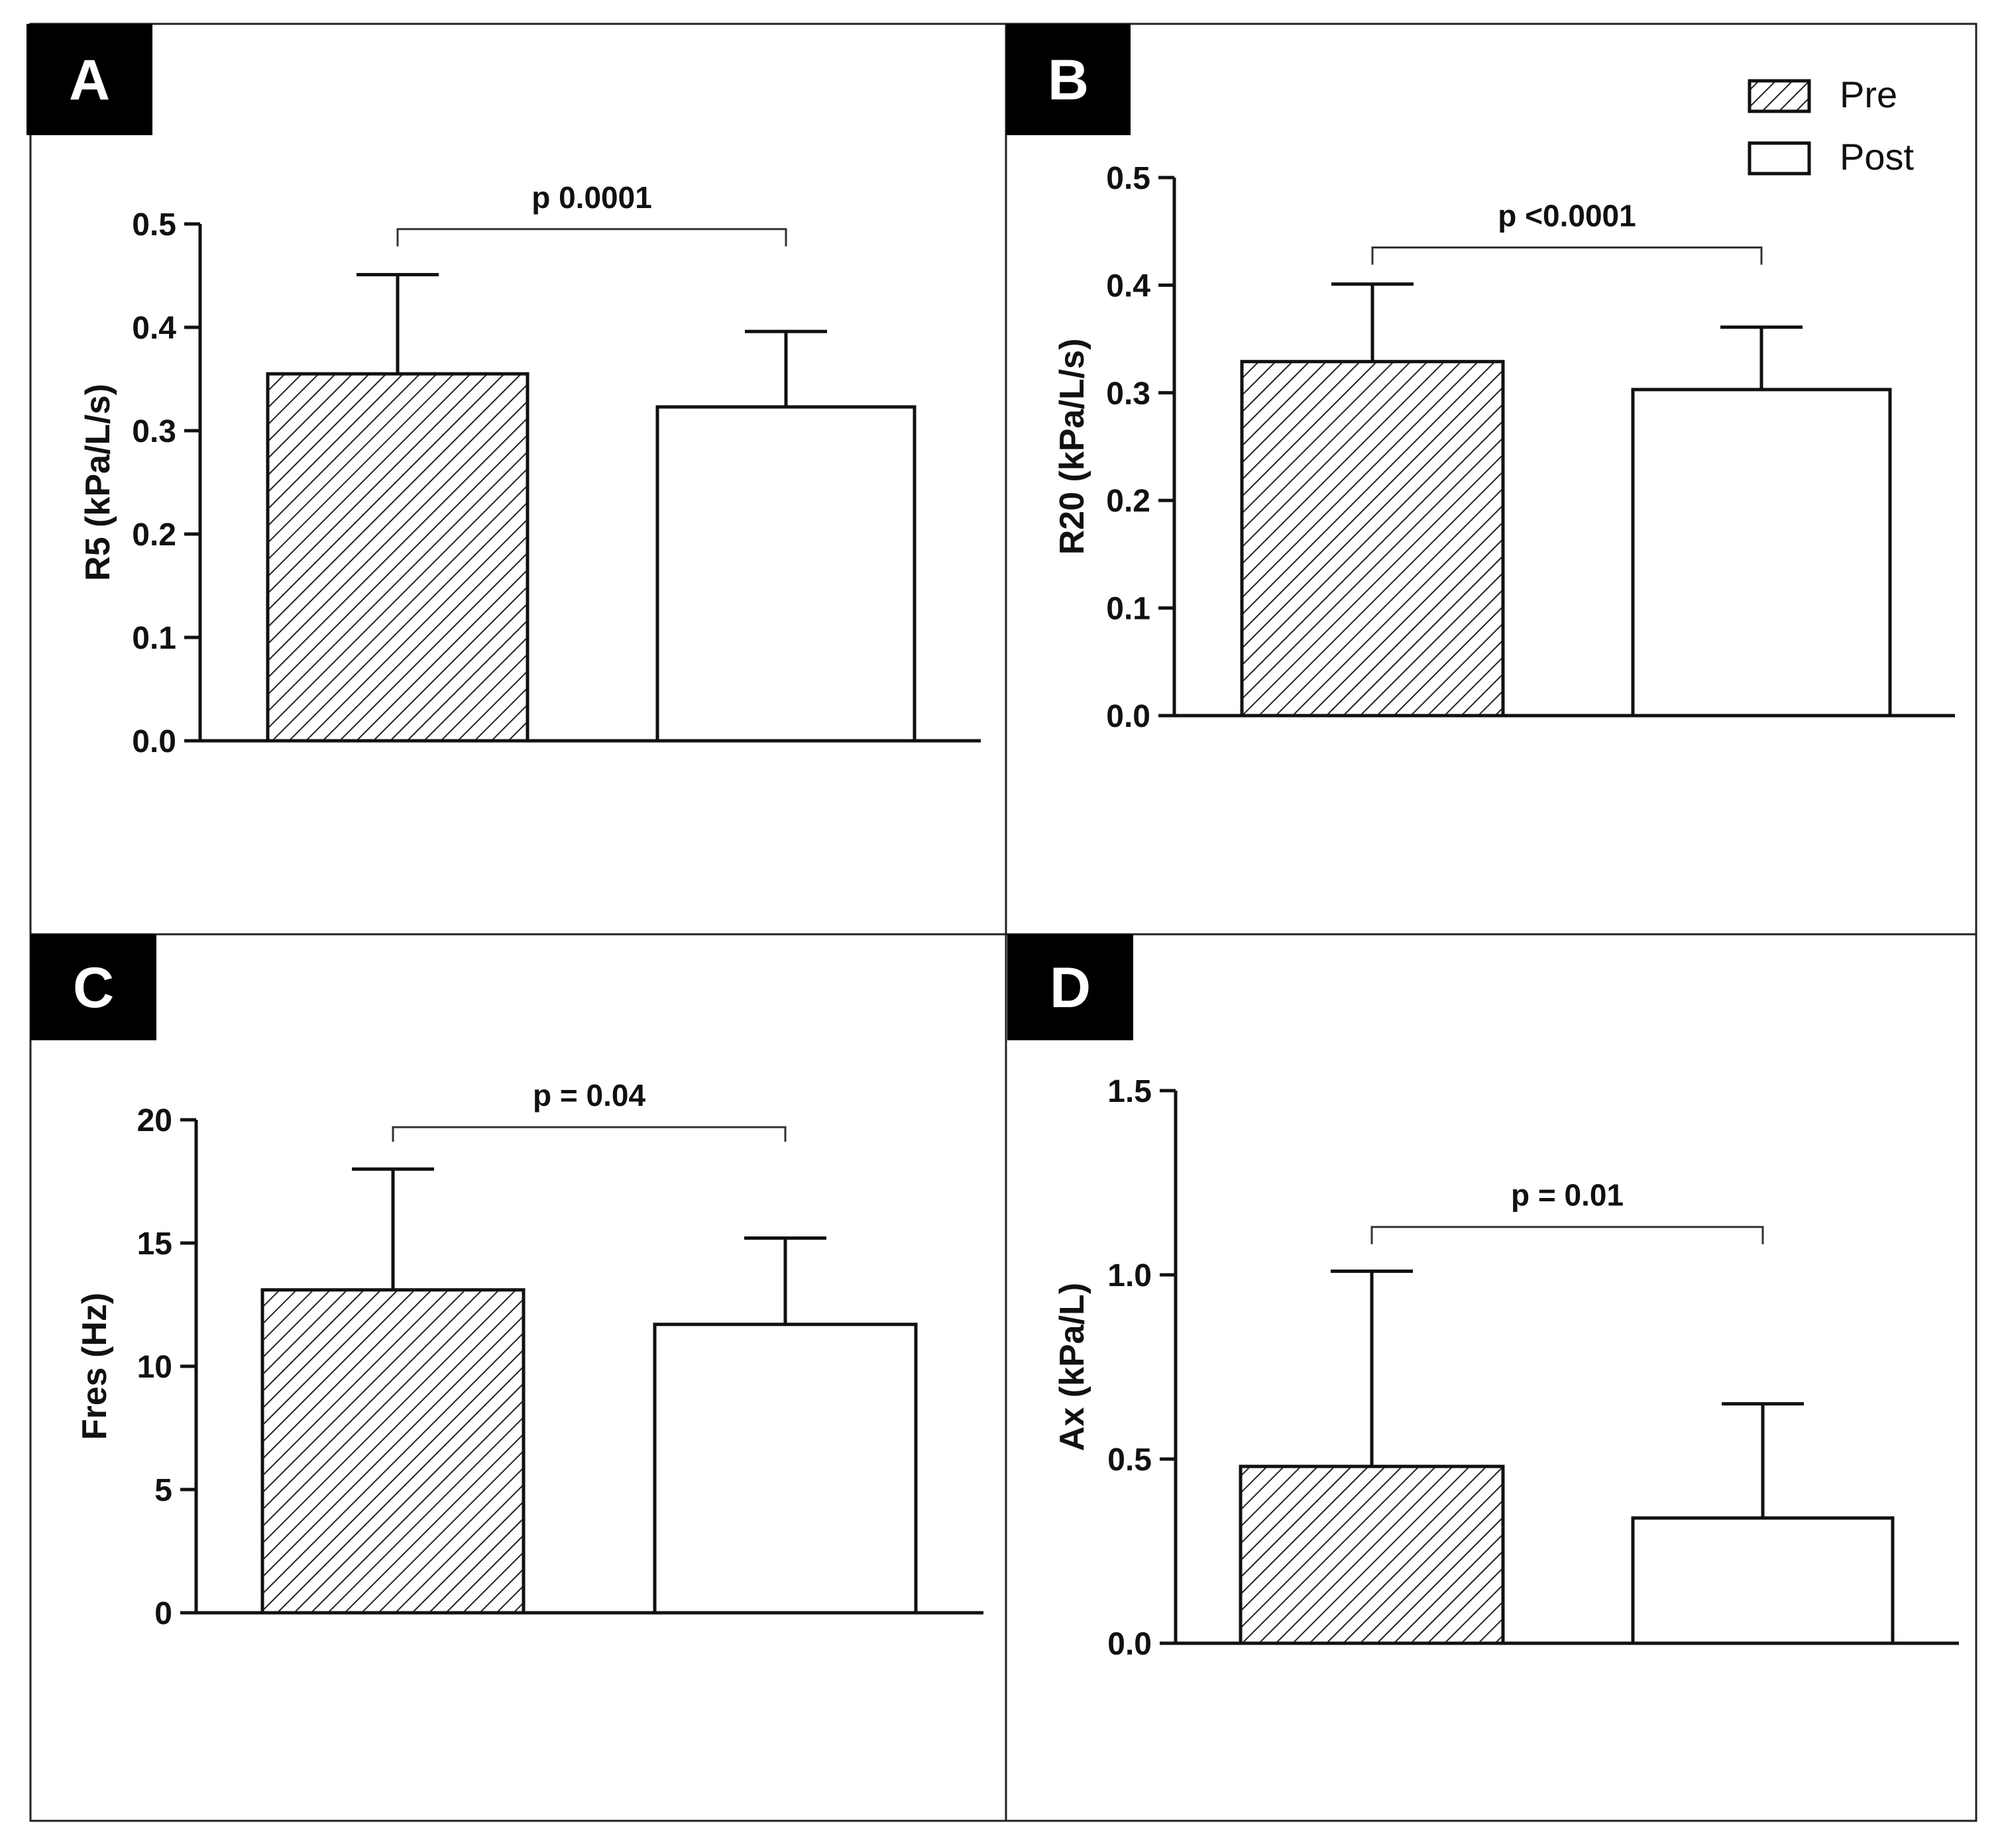 Image resolution: width=2004 pixels, height=1848 pixels. Describe the element at coordinates (1779, 96) in the screenshot. I see `legend-swatch-pre` at that location.